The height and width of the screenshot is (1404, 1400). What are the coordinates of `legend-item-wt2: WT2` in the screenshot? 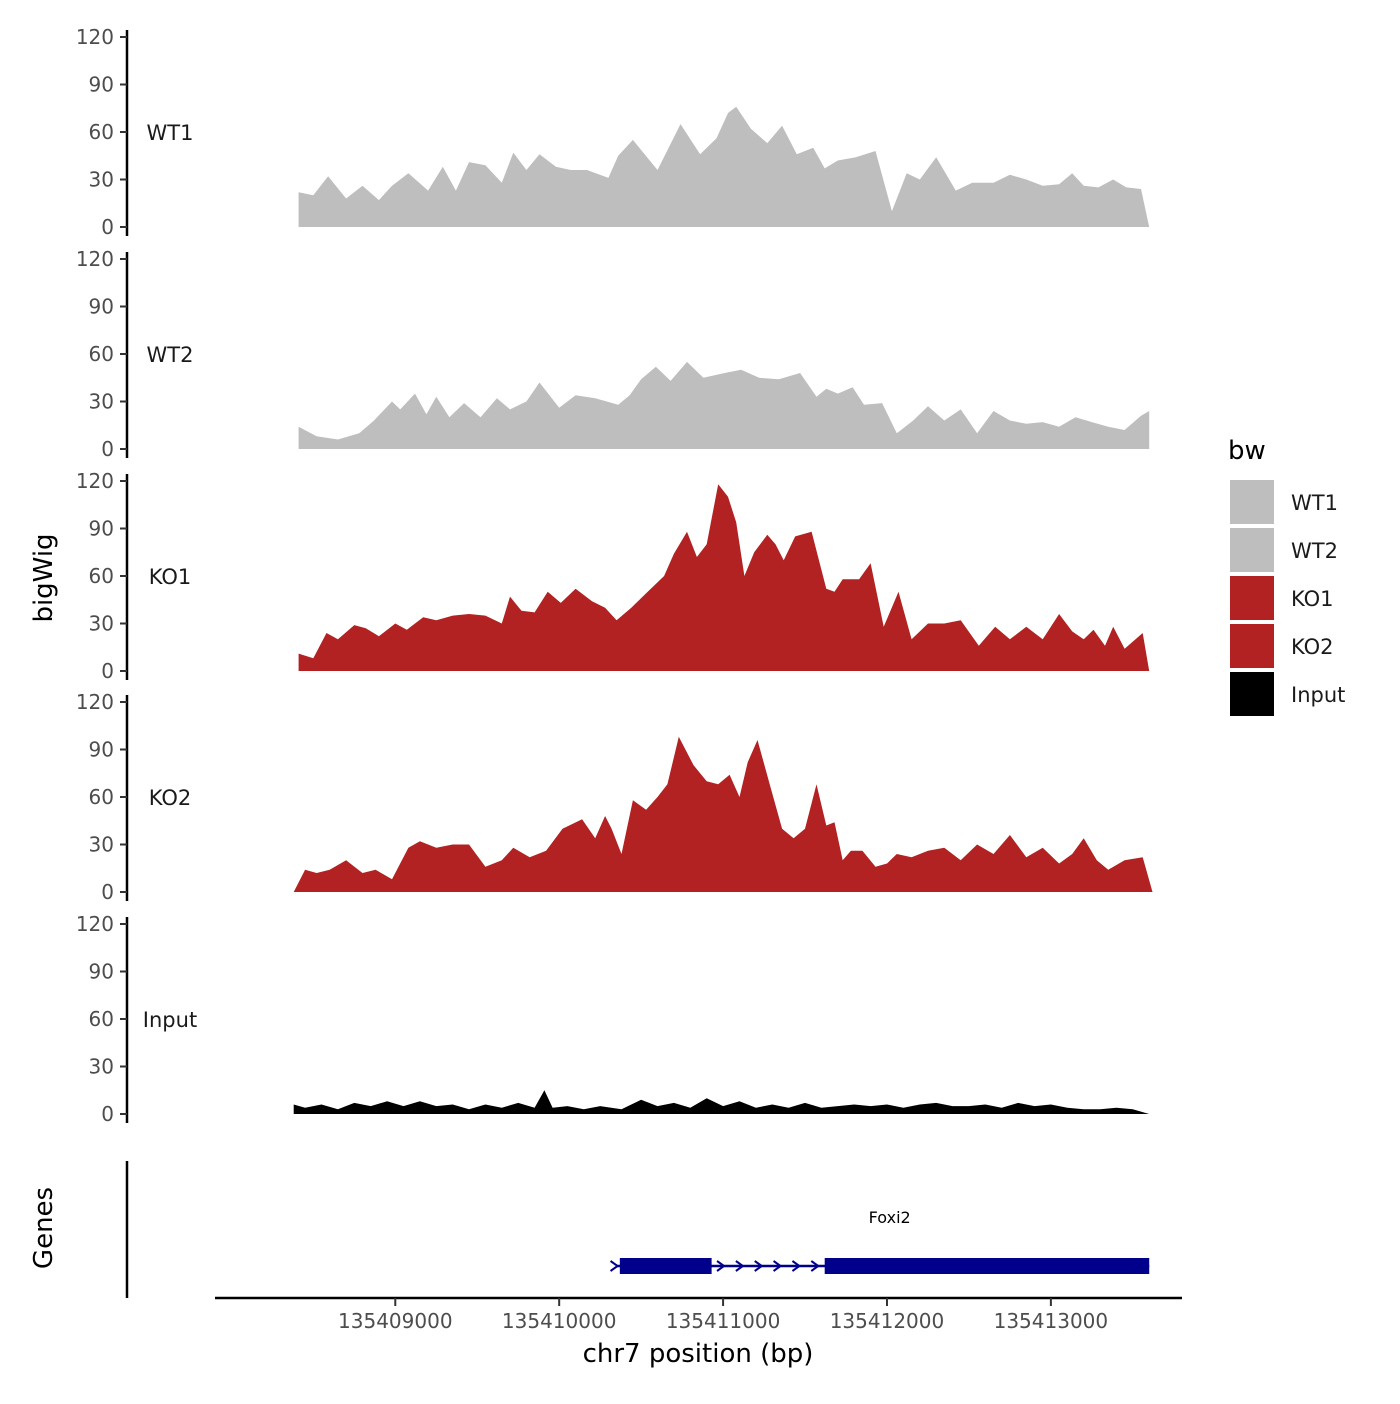 It's located at (1284, 550).